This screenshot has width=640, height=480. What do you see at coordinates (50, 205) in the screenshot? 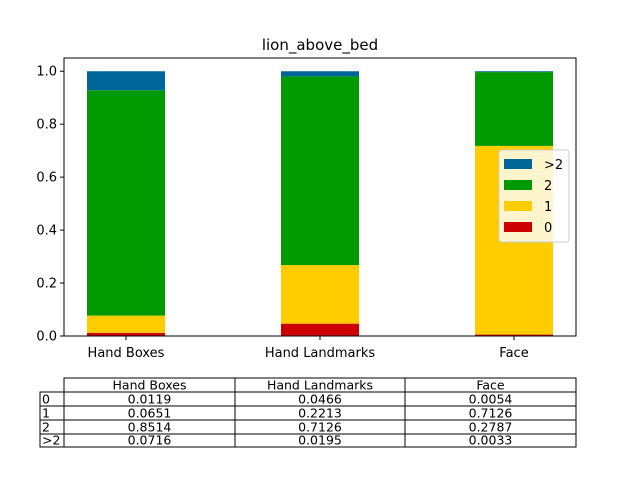
I see `y-axis: 0.0 0.2 0.4 0.6 0.8 1.0` at bounding box center [50, 205].